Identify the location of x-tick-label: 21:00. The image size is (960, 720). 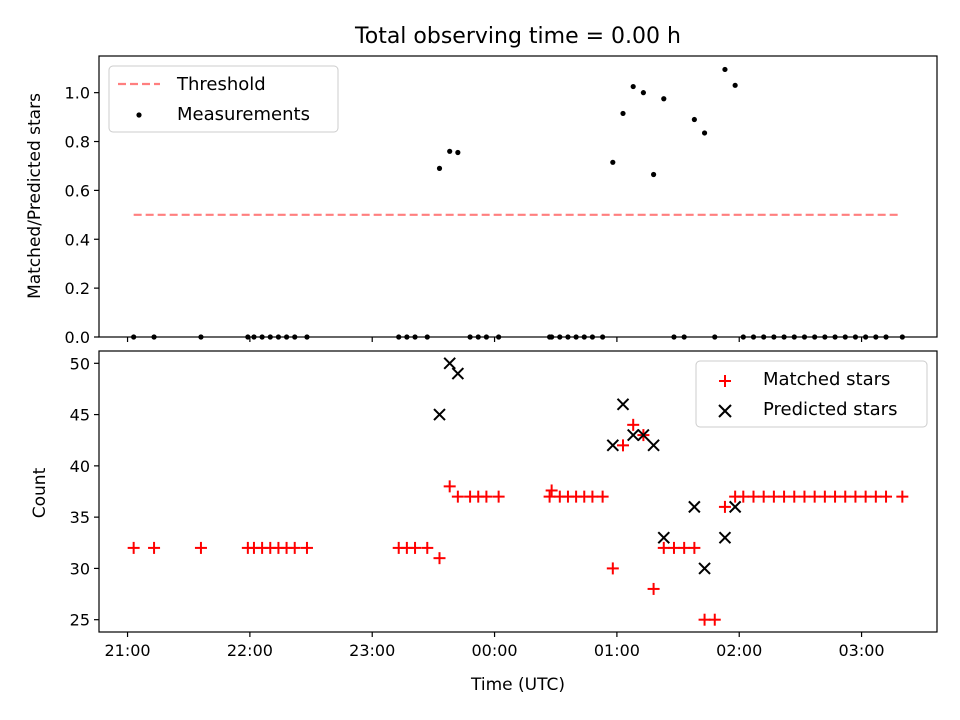
(127, 650).